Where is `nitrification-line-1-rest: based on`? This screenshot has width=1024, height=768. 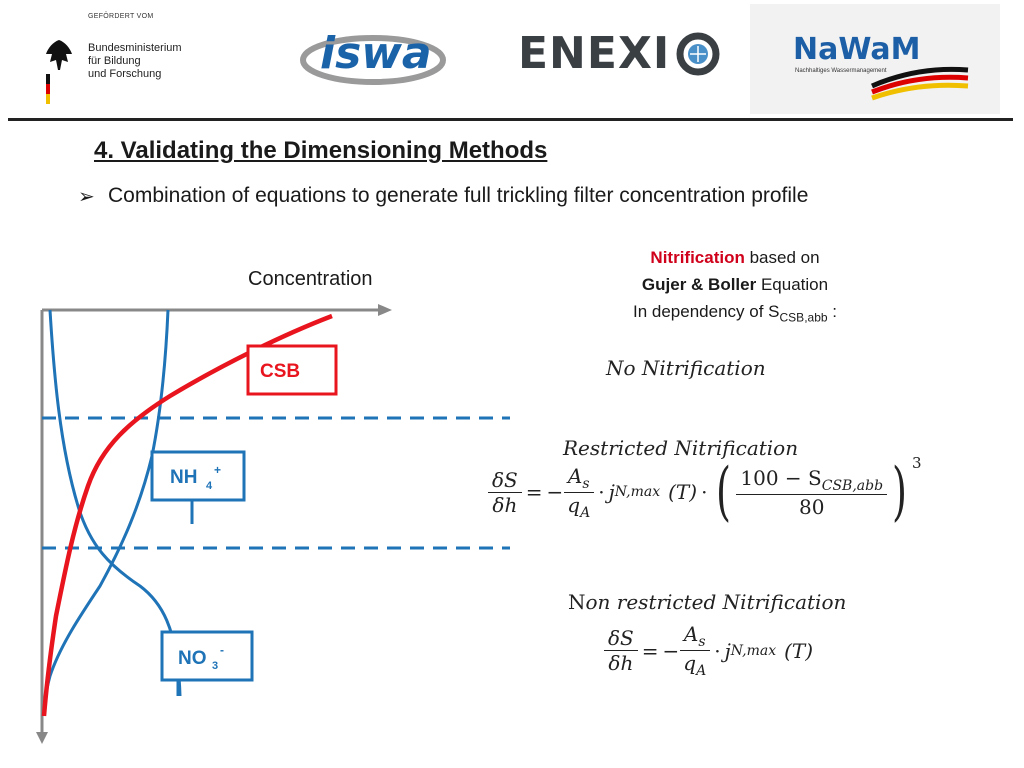
nitrification-line-1-rest: based on is located at coordinates (782, 257).